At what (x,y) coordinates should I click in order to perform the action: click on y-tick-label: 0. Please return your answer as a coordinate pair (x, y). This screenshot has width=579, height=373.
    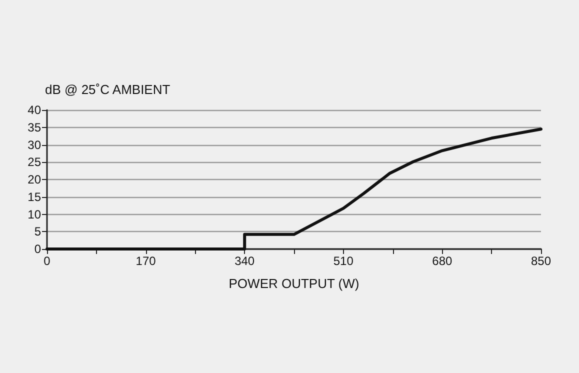
    Looking at the image, I should click on (38, 249).